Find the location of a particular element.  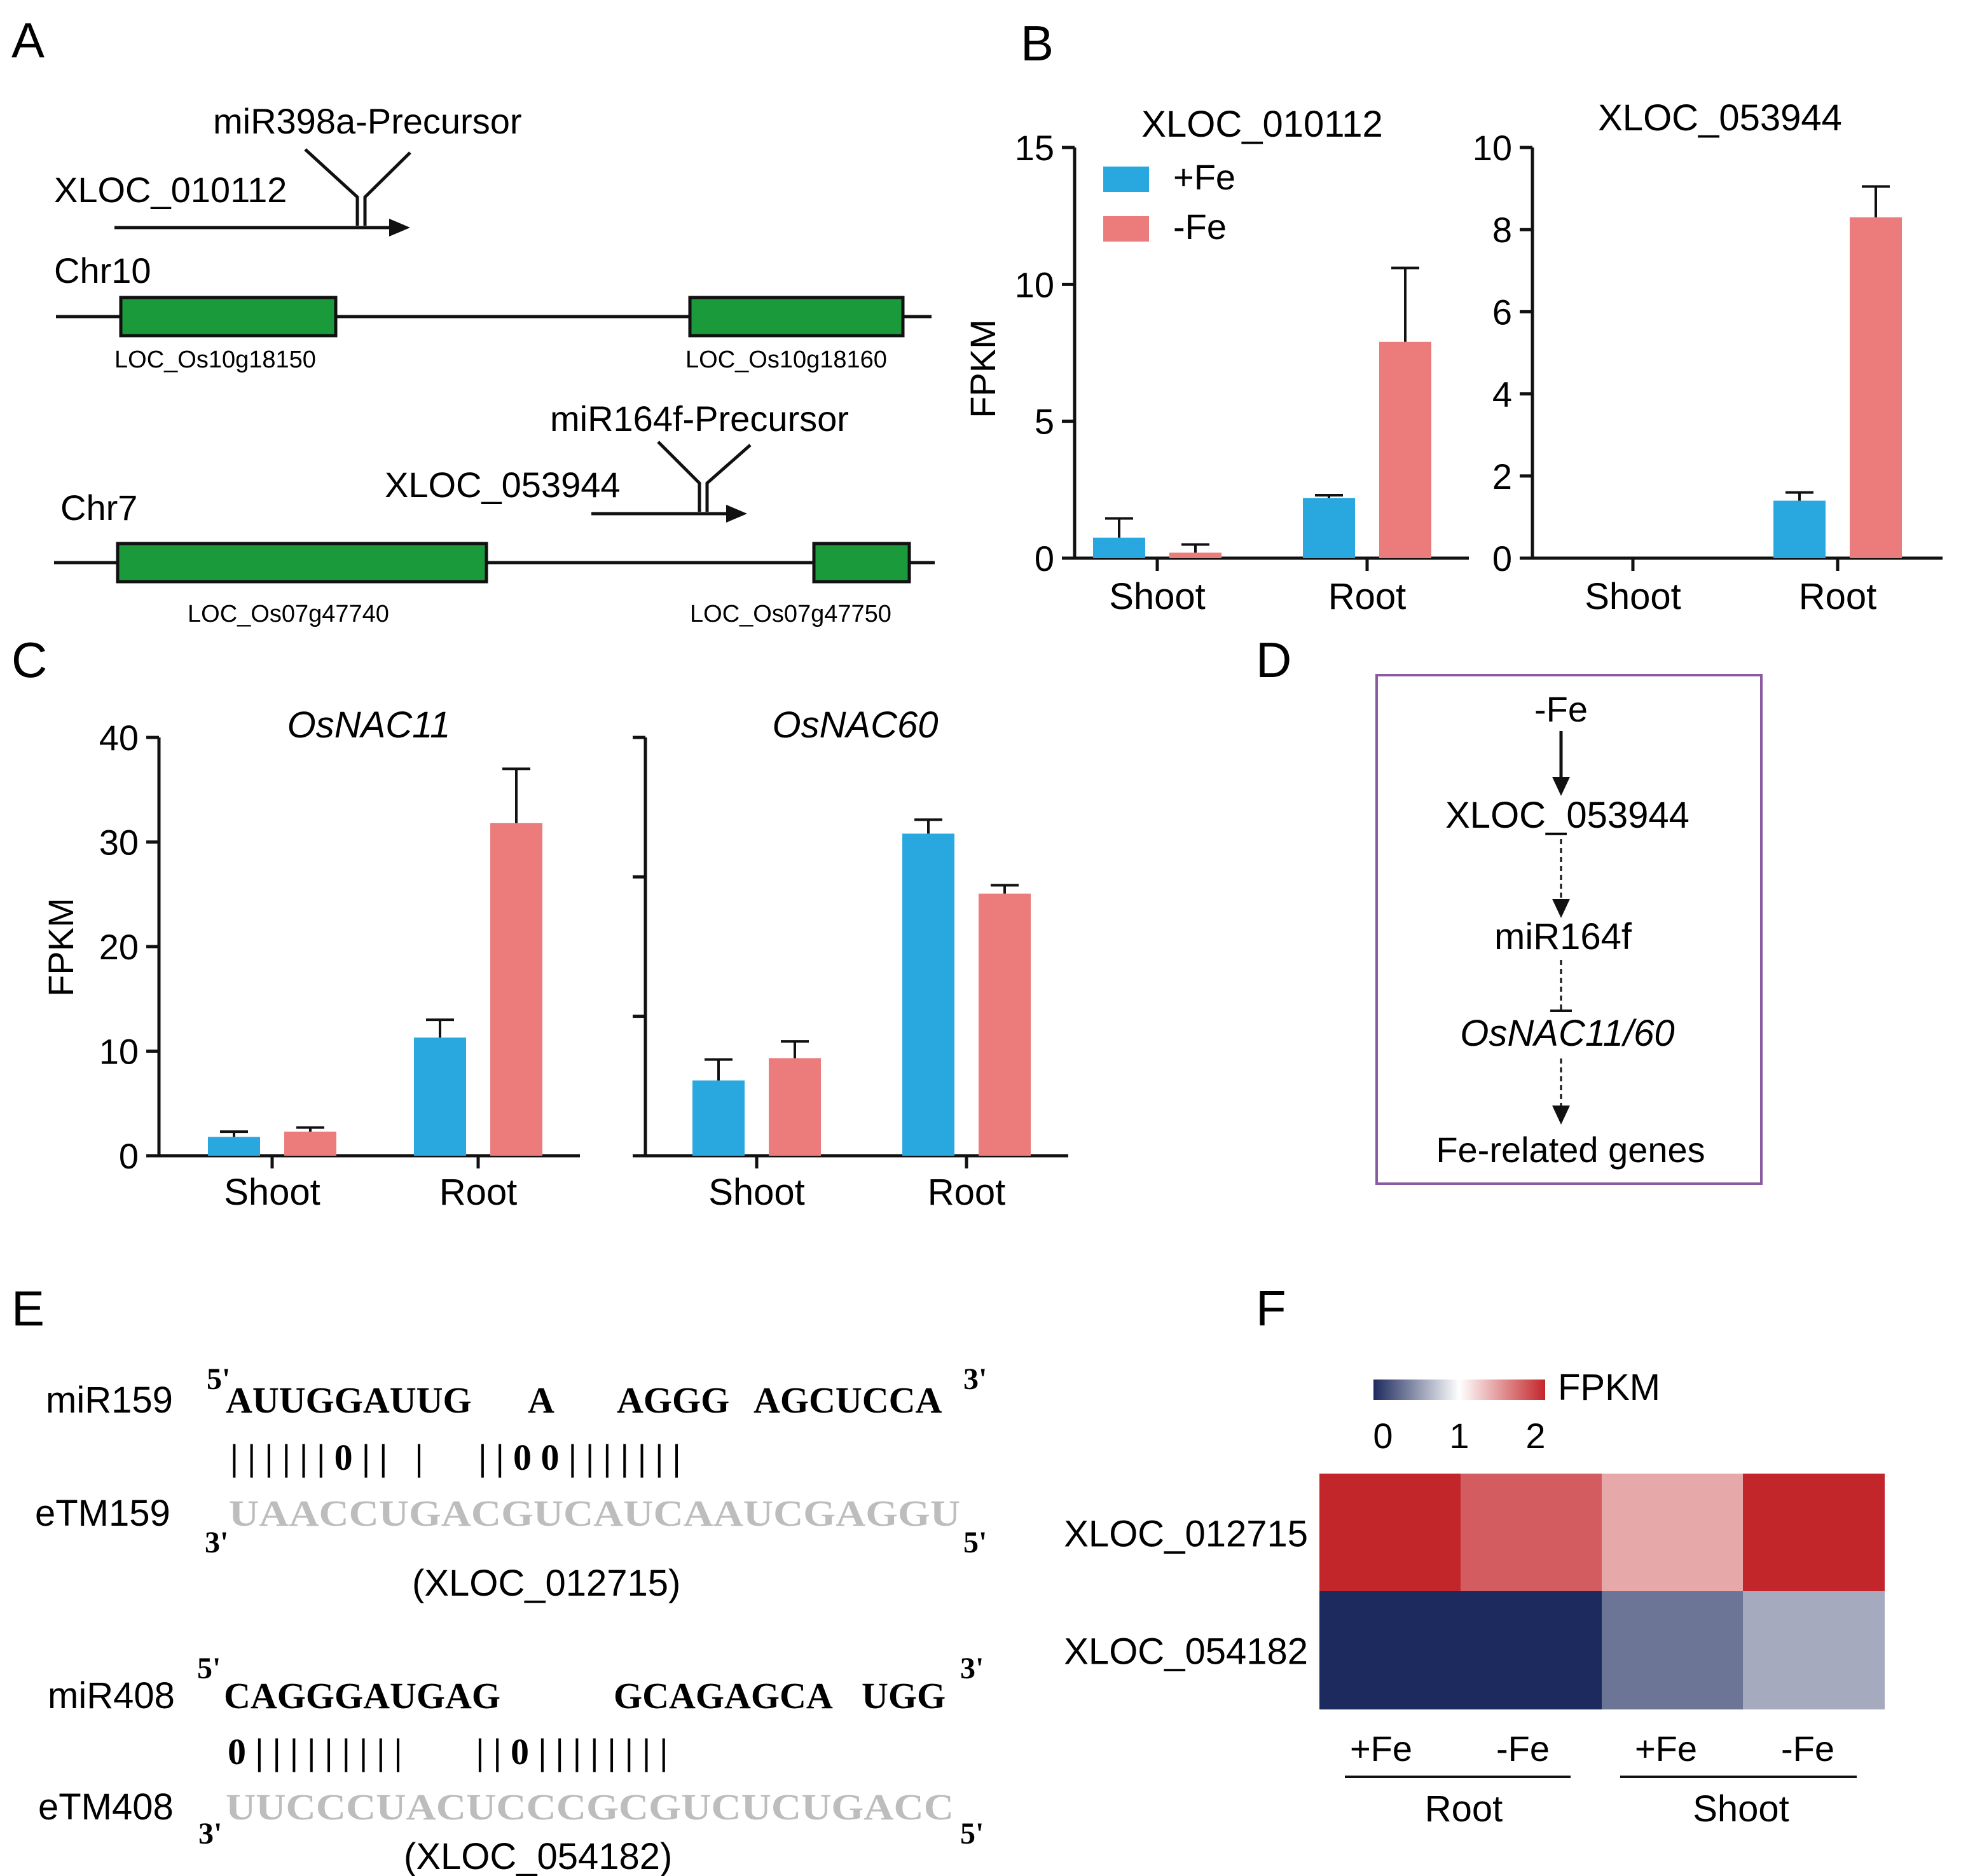

y-tick-label: 2 is located at coordinates (1502, 476).